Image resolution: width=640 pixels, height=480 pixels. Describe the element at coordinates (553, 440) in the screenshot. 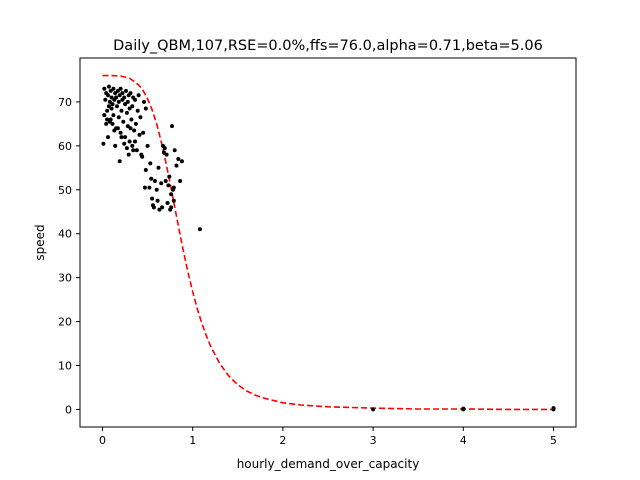

I see `x-tick-label: 5` at that location.